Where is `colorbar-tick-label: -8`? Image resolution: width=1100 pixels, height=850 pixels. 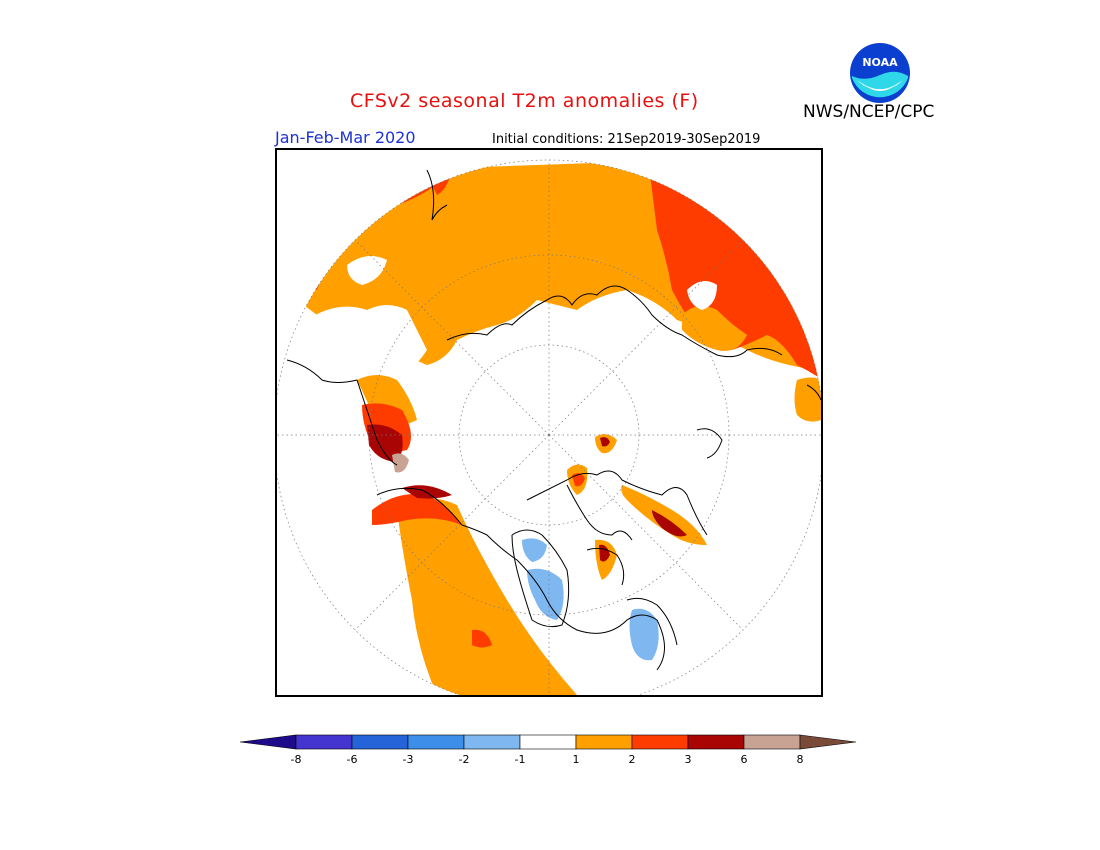 colorbar-tick-label: -8 is located at coordinates (296, 759).